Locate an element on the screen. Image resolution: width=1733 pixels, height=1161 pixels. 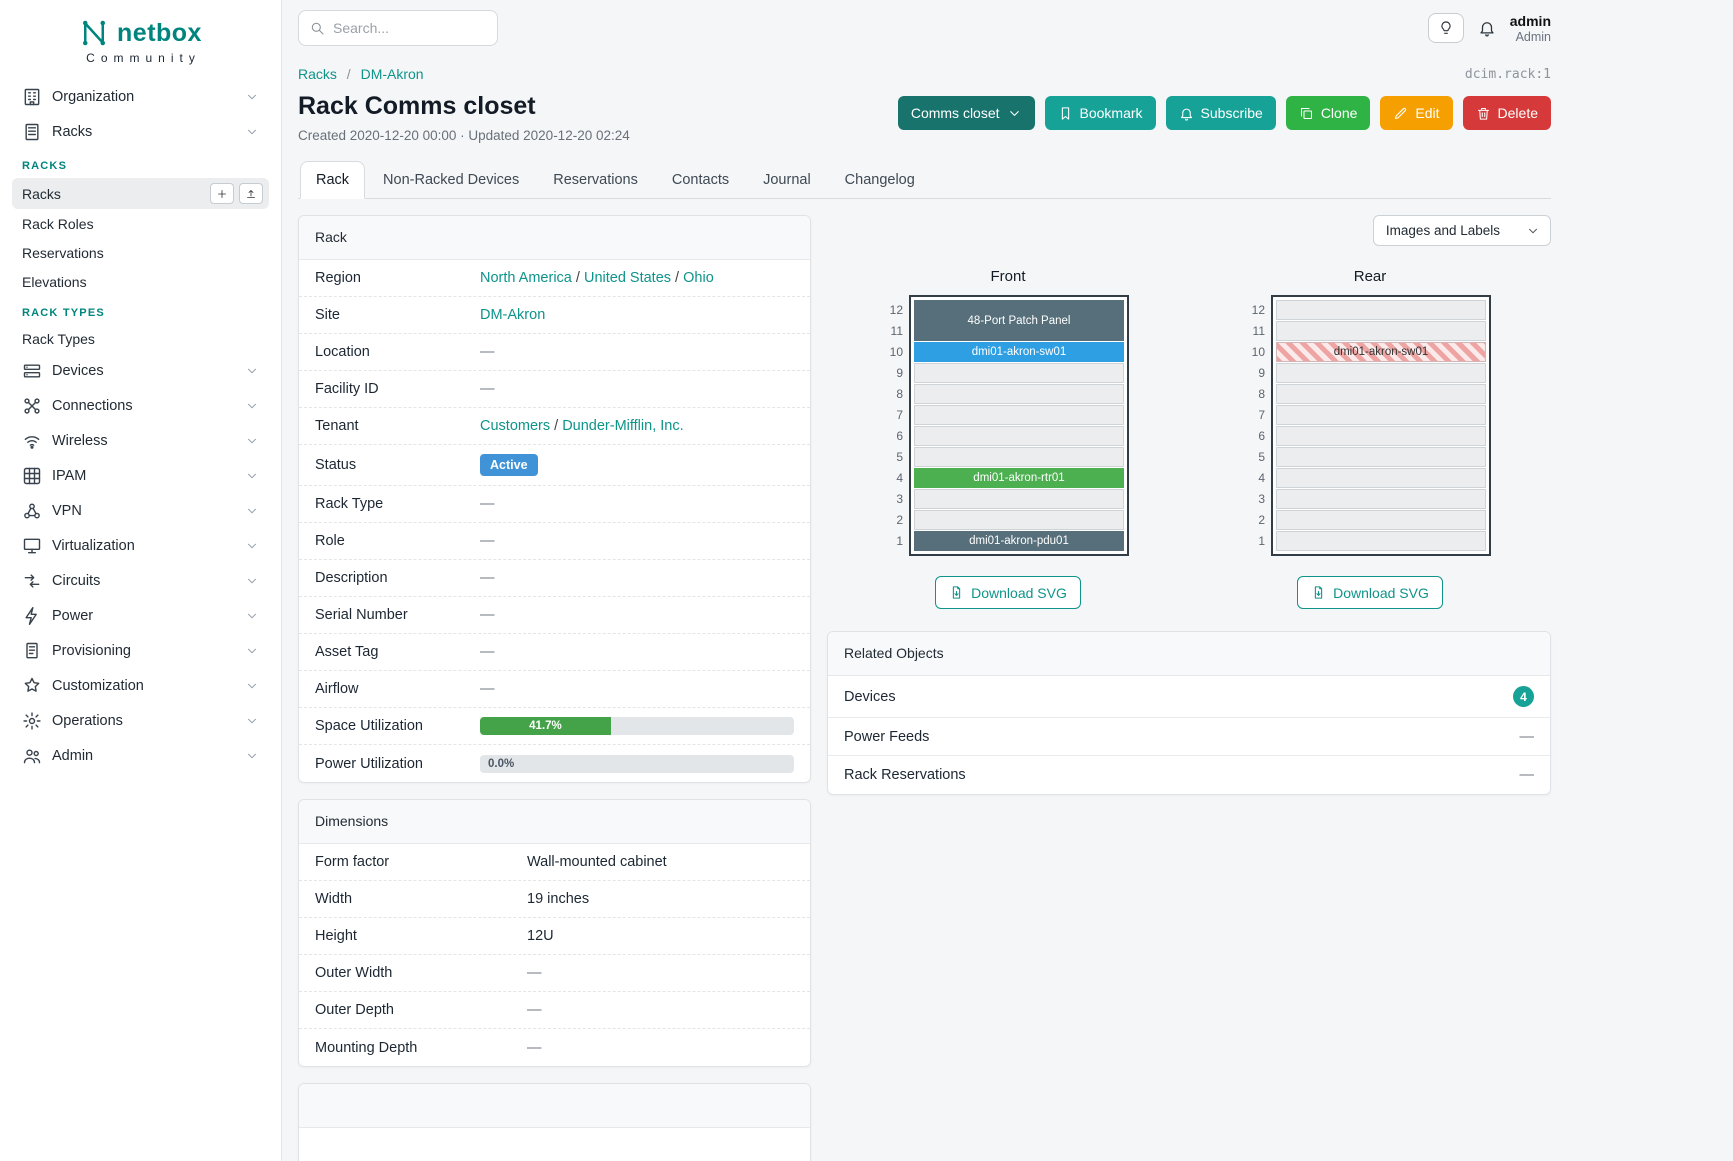
sidebar-item-devices: Devices is located at coordinates (140, 371).